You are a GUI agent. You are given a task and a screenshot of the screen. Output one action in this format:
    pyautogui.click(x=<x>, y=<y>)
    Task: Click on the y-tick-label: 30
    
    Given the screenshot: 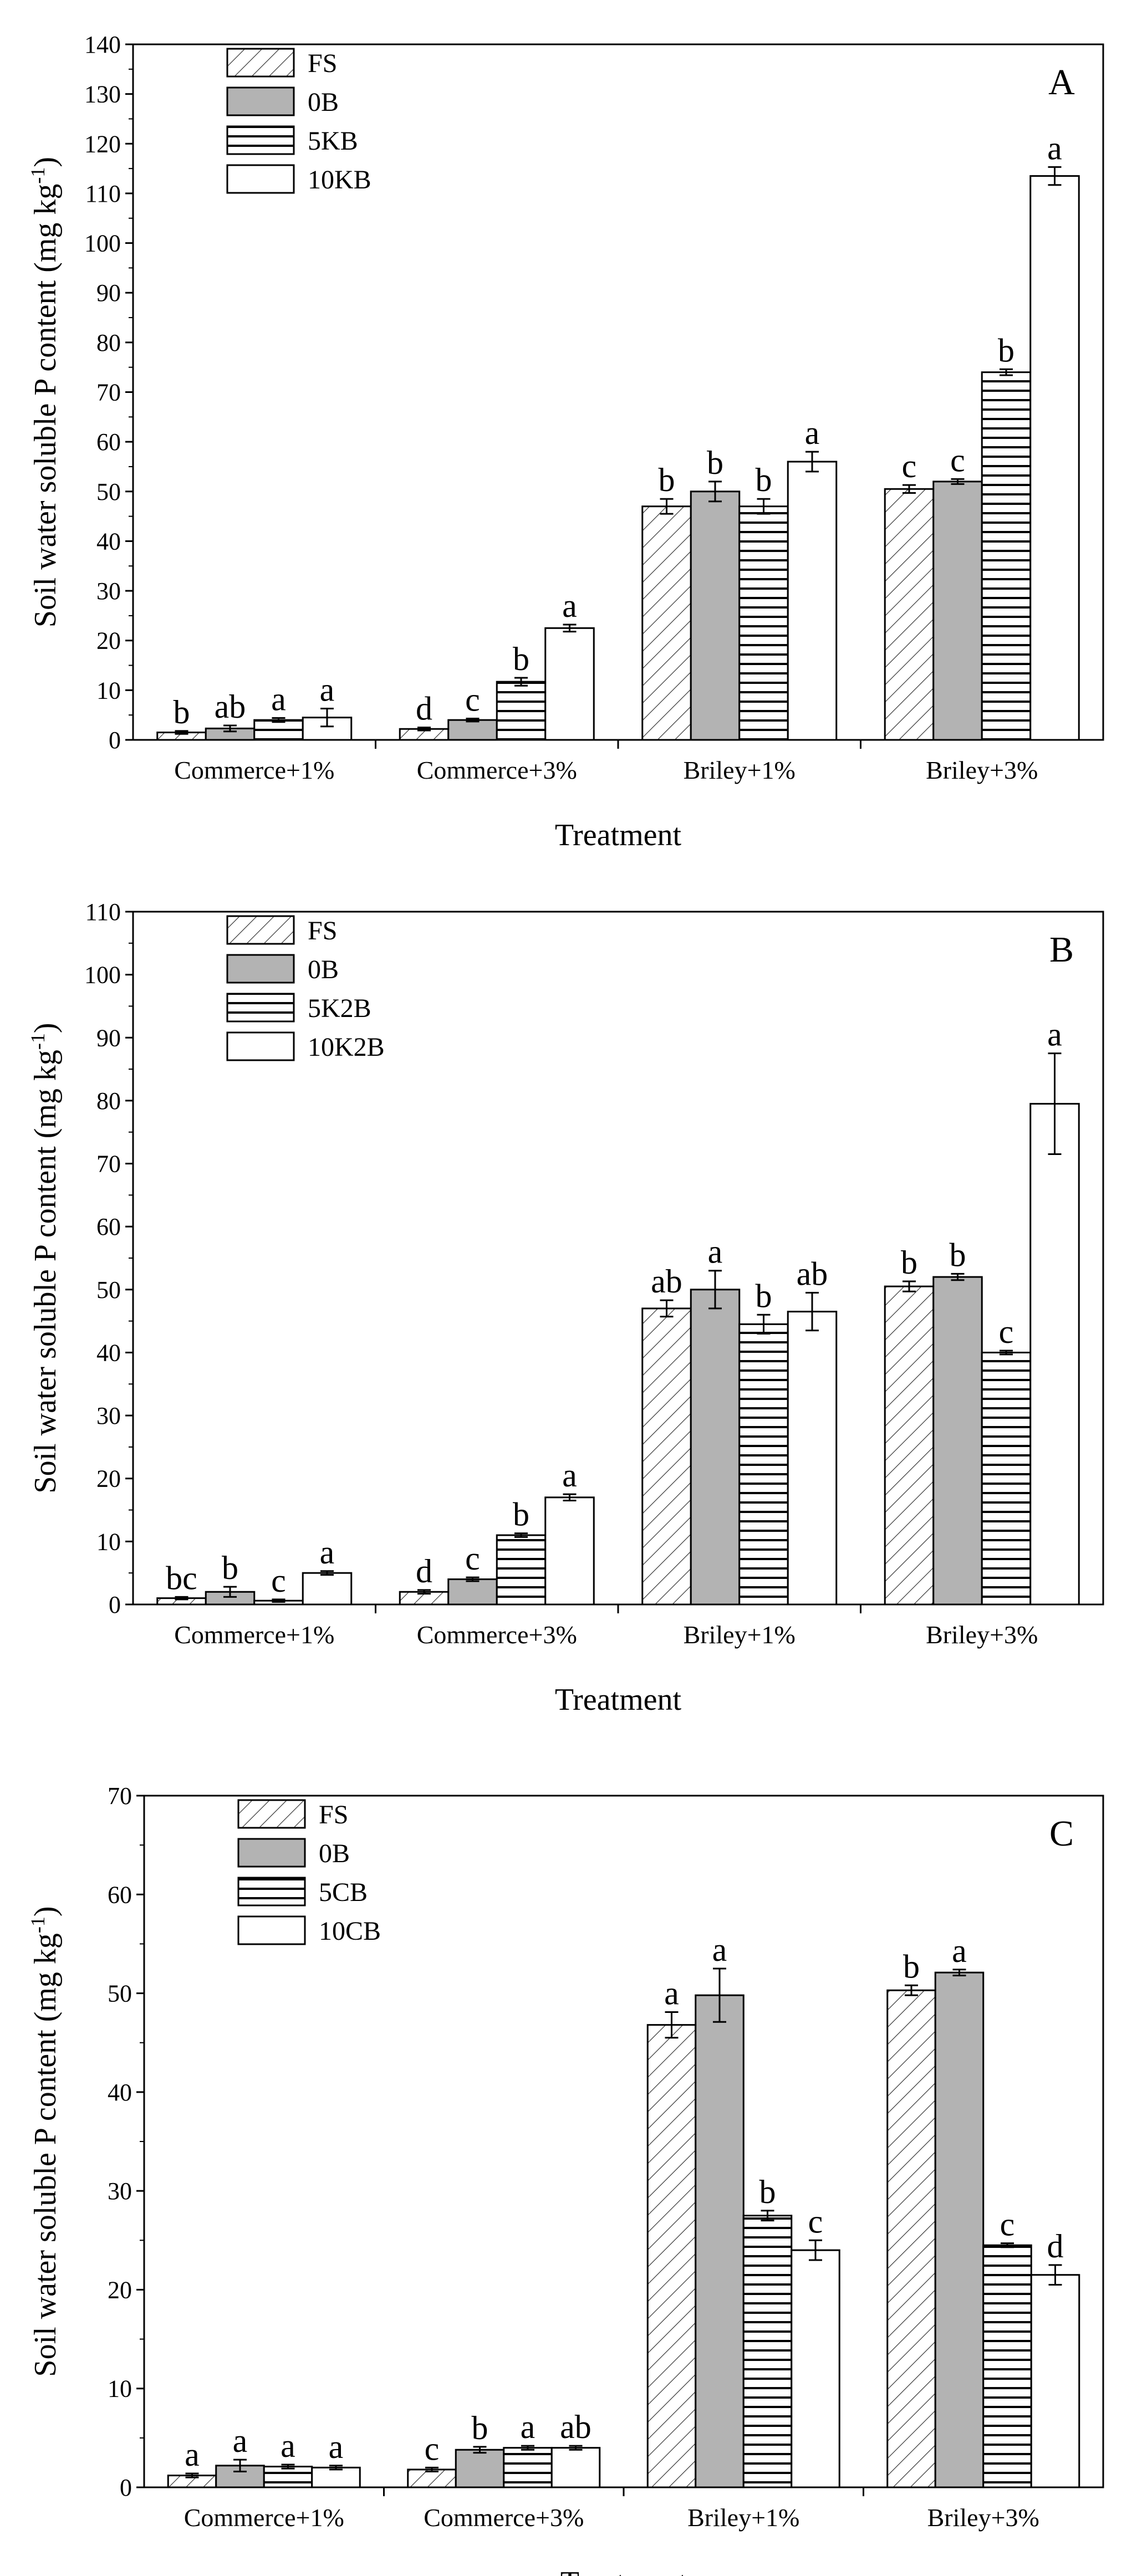 What is the action you would take?
    pyautogui.click(x=108, y=1415)
    